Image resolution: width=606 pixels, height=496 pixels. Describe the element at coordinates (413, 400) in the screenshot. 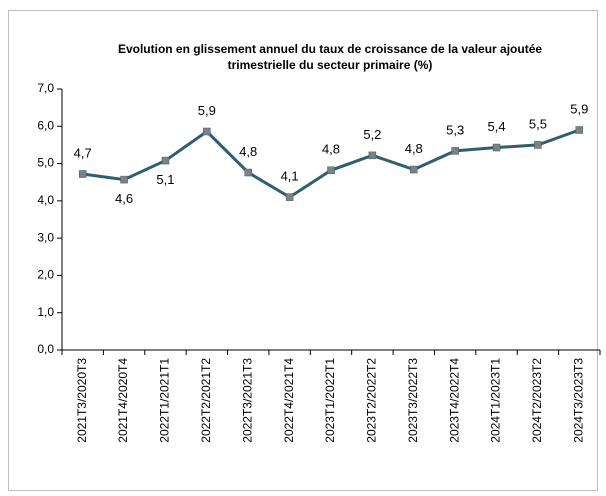

I see `x-tick-label: 2023T3/2022T3` at that location.